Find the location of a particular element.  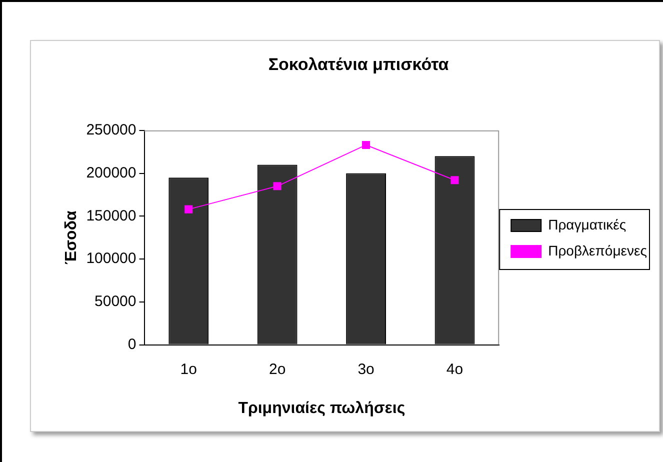

y-tick-label: 250000 is located at coordinates (111, 130).